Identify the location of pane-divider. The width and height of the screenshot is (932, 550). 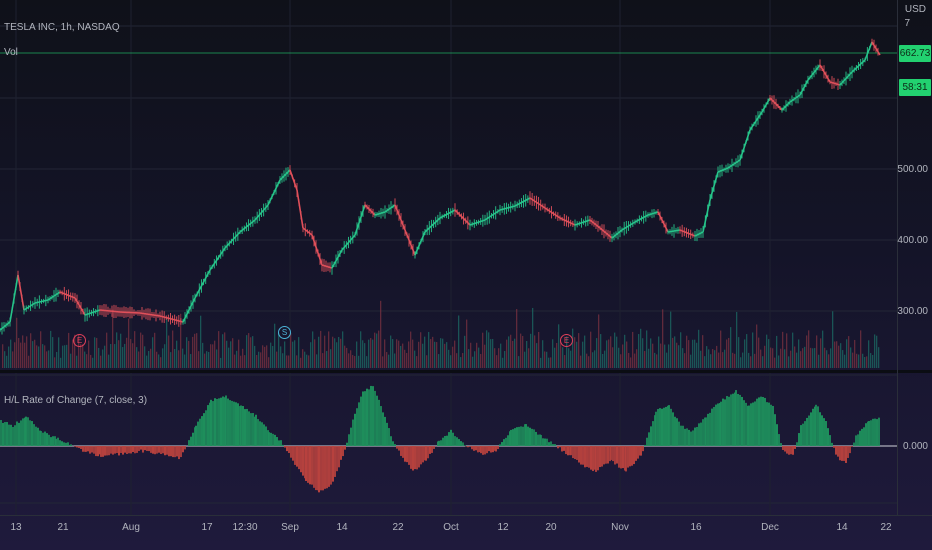
(466, 371).